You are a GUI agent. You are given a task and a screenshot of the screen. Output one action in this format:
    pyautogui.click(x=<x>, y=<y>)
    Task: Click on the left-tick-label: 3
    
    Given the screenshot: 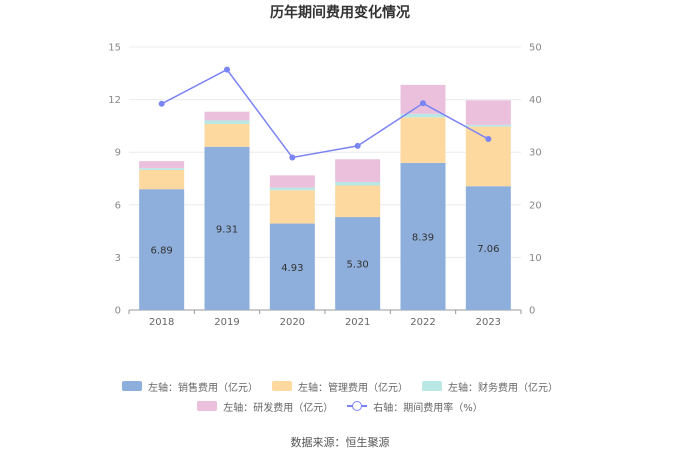 What is the action you would take?
    pyautogui.click(x=118, y=258)
    